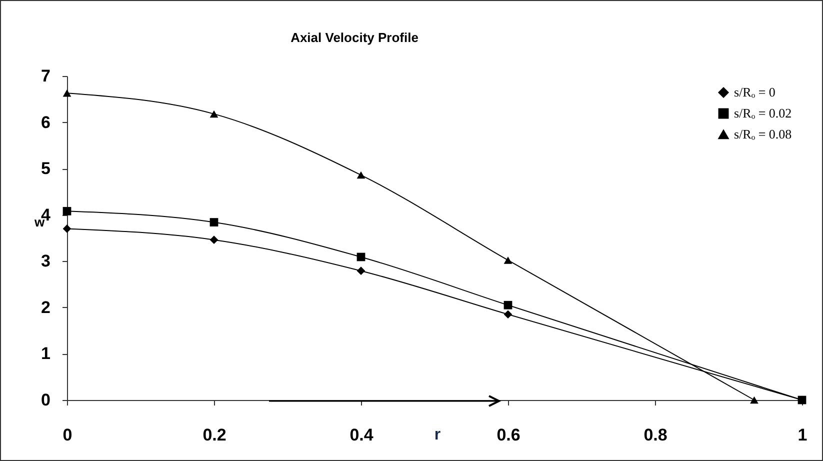 This screenshot has width=823, height=461. What do you see at coordinates (656, 435) in the screenshot?
I see `x-tick-label: 0.8` at bounding box center [656, 435].